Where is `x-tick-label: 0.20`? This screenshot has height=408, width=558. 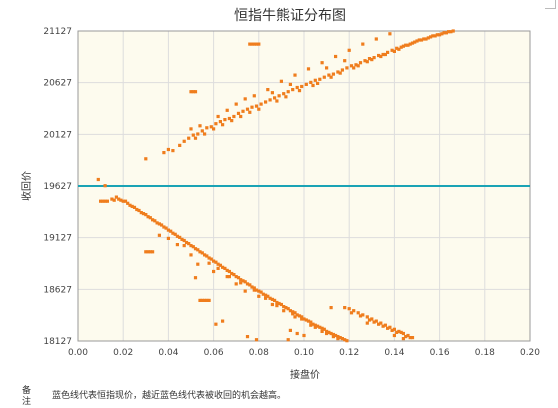
x-tick-label: 0.20 is located at coordinates (530, 353).